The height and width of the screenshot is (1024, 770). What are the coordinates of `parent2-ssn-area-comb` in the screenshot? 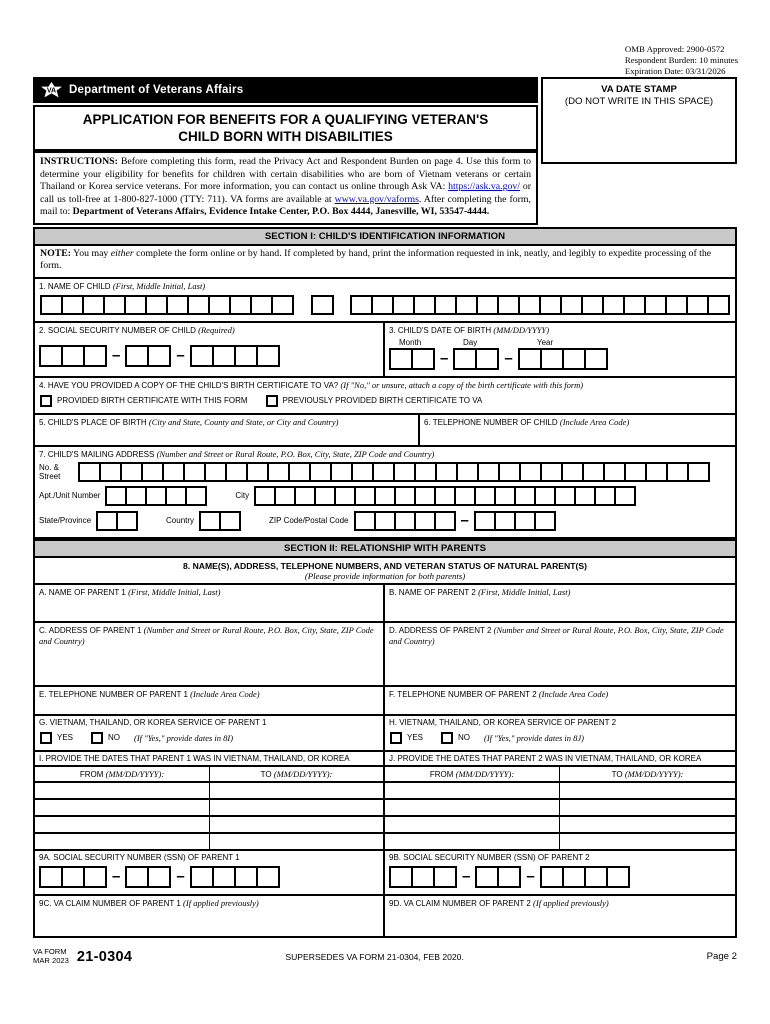 It's located at (423, 876).